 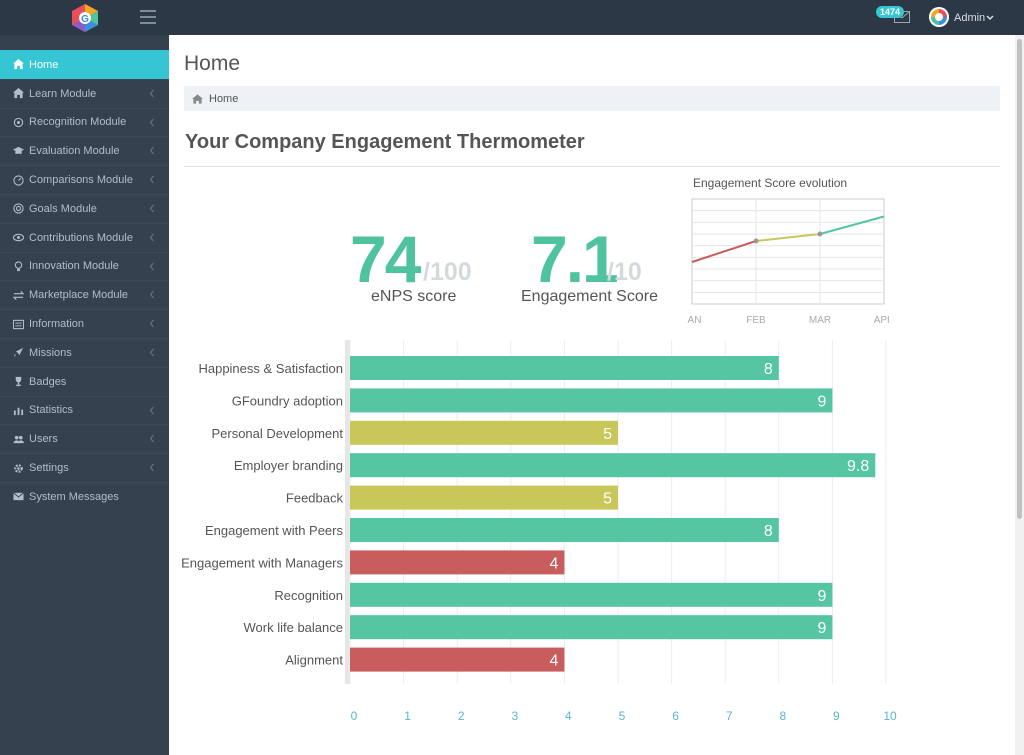 What do you see at coordinates (287, 400) in the screenshot?
I see `category-label: GFoundry adoption` at bounding box center [287, 400].